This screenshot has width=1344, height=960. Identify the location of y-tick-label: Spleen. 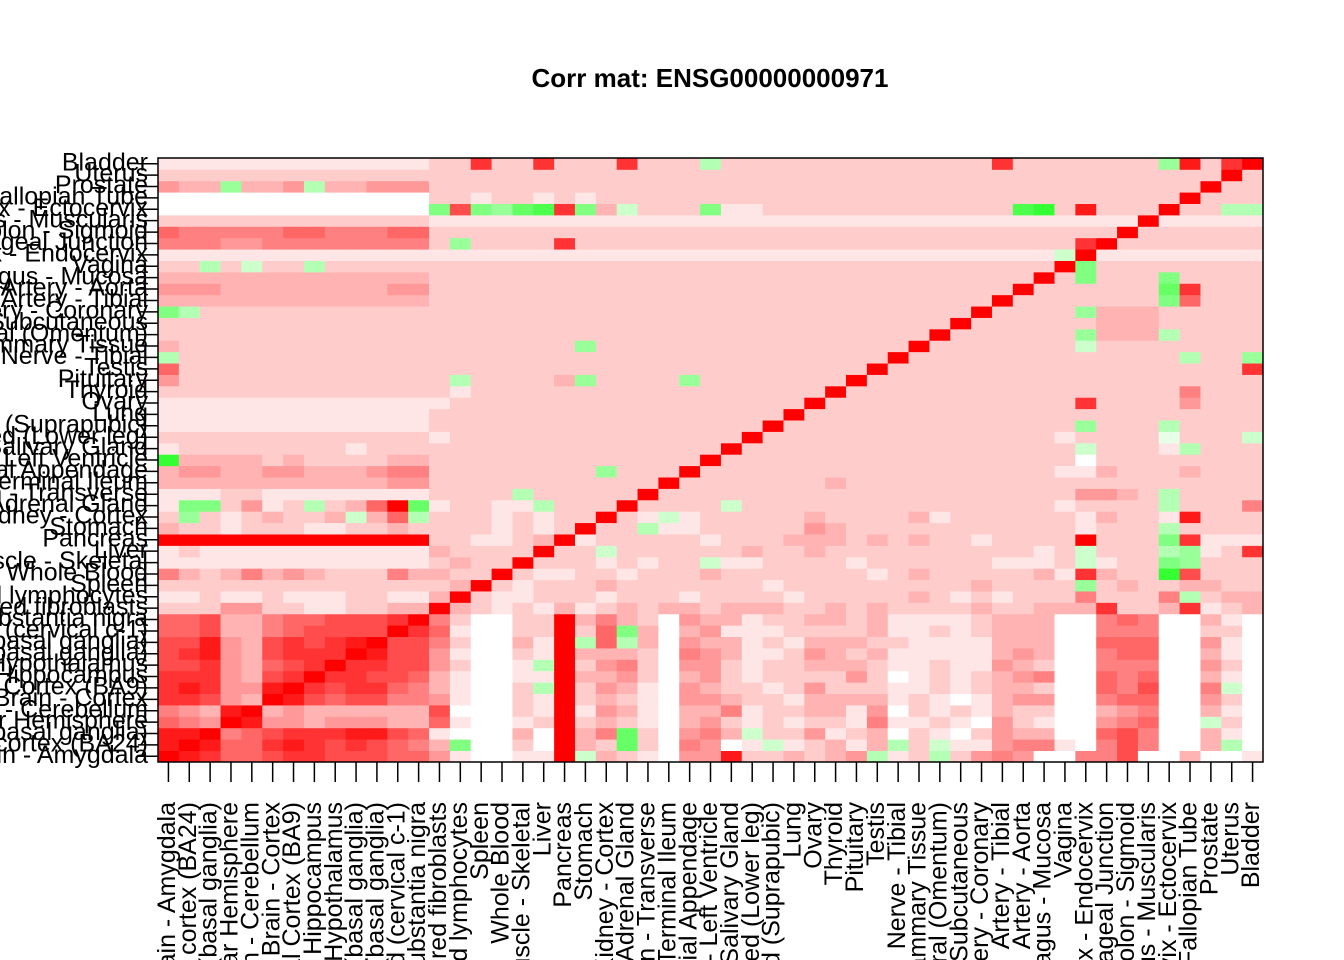
(109, 584).